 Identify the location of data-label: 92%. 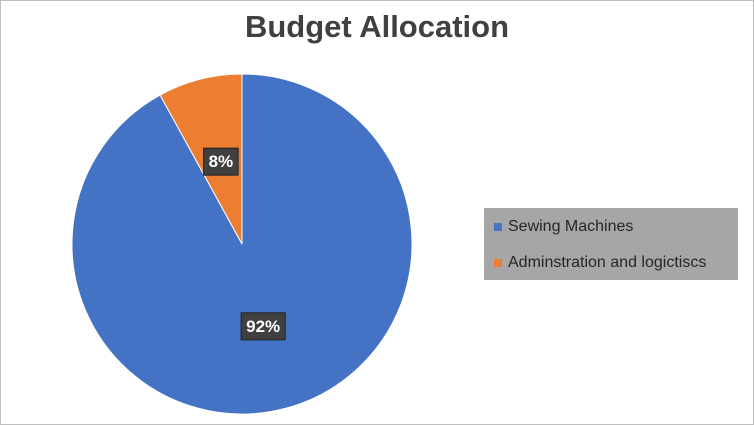
(263, 326).